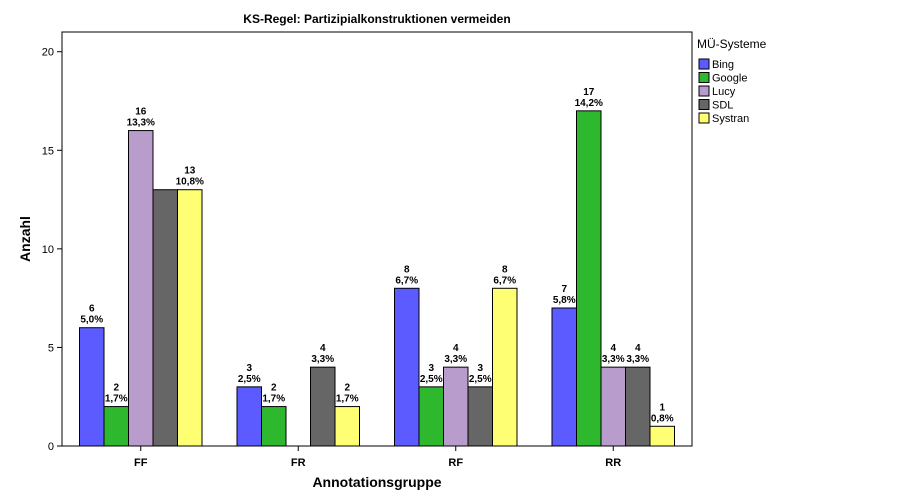  Describe the element at coordinates (704, 77) in the screenshot. I see `legend-swatch-google` at that location.